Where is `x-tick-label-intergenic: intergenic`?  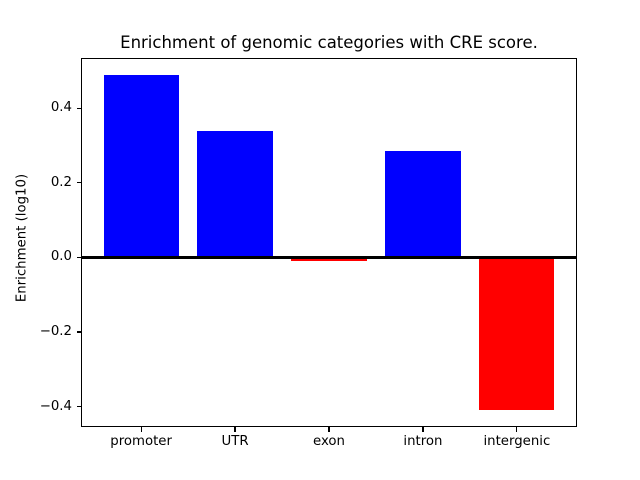 x-tick-label-intergenic: intergenic is located at coordinates (517, 441).